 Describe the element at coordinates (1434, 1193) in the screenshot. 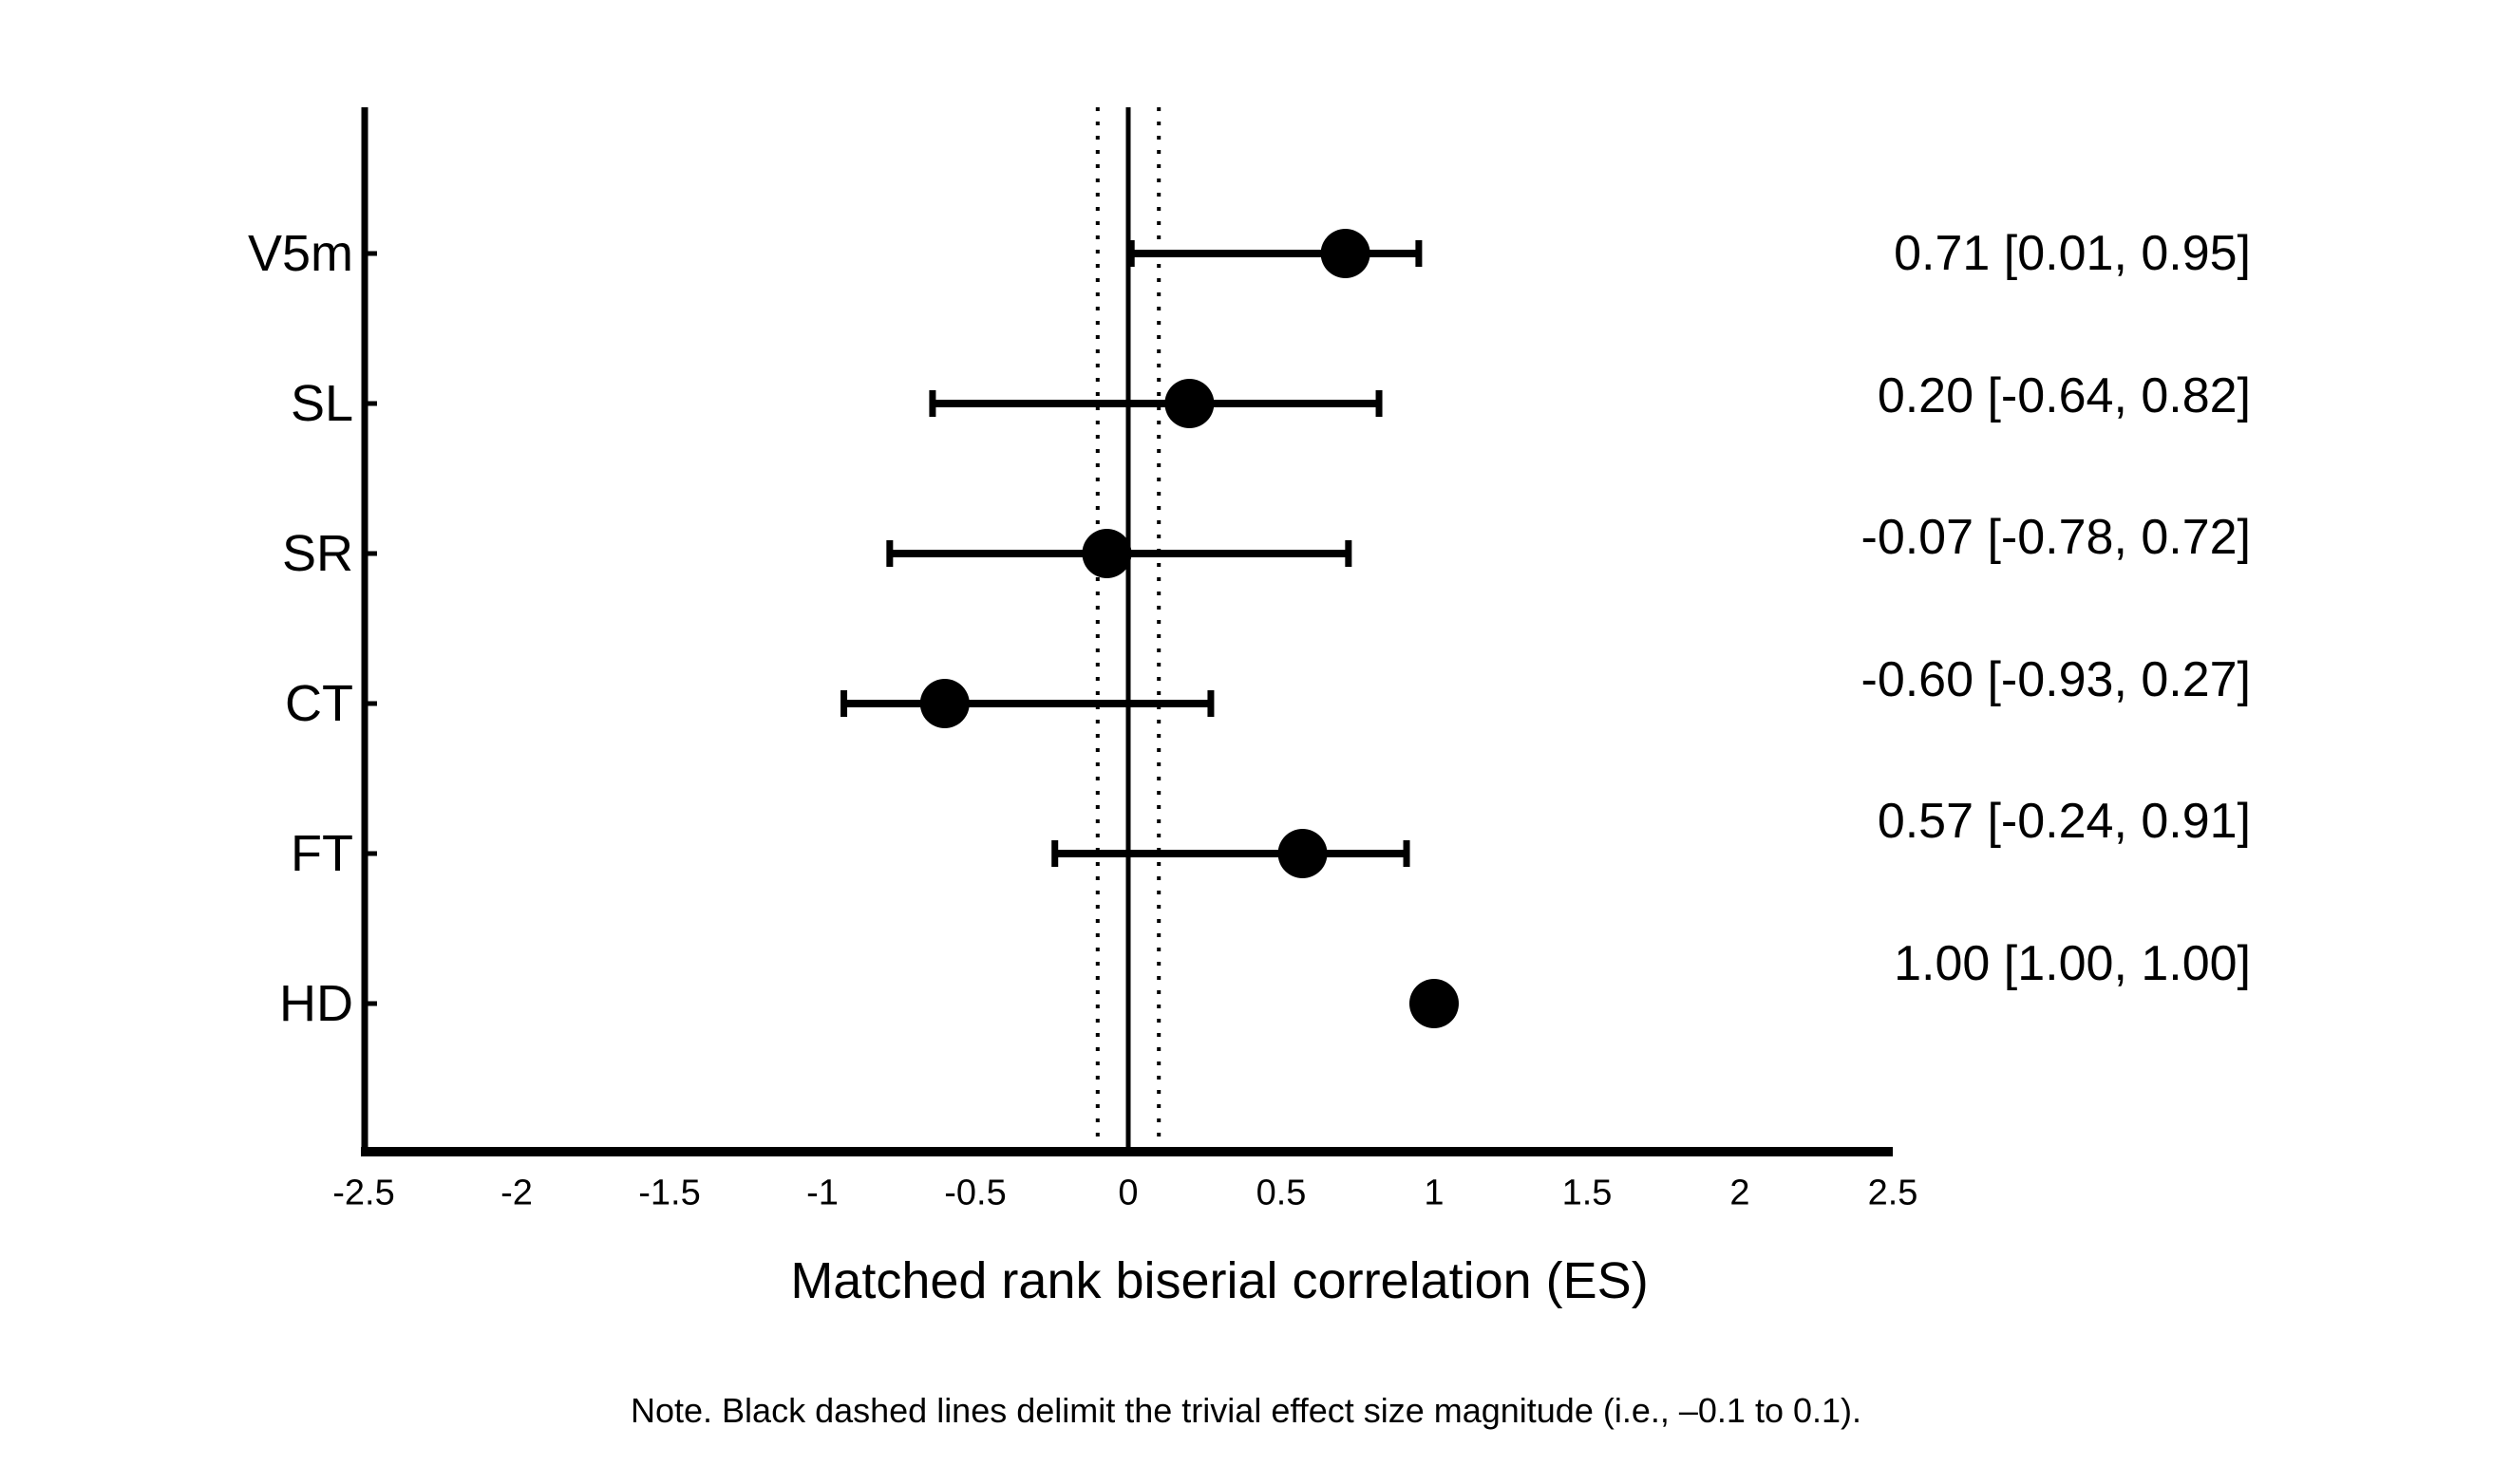

I see `x-tick-label-1: 1` at that location.